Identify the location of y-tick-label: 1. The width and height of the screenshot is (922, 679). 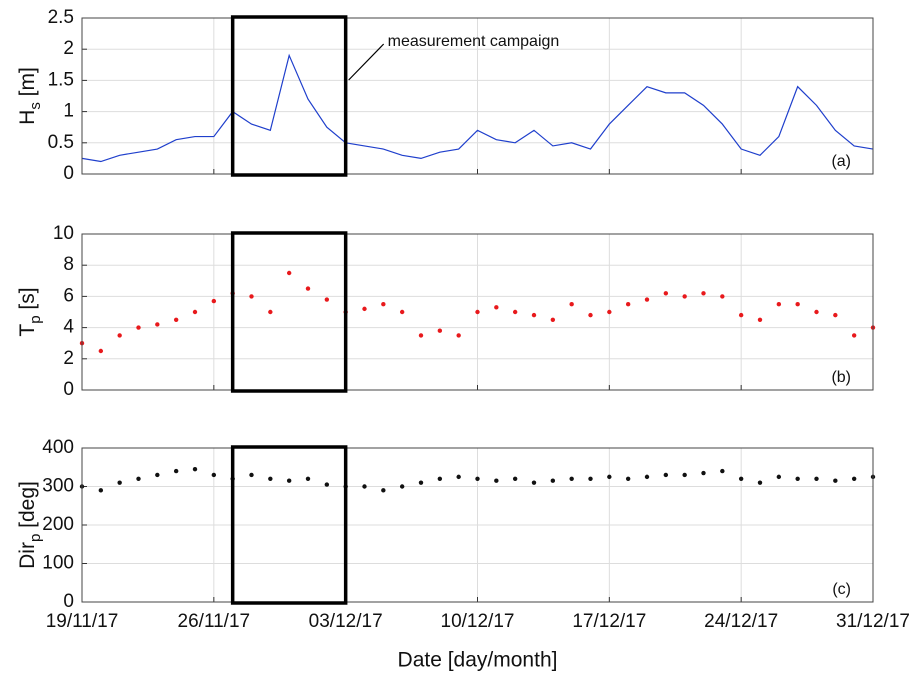
(68, 111).